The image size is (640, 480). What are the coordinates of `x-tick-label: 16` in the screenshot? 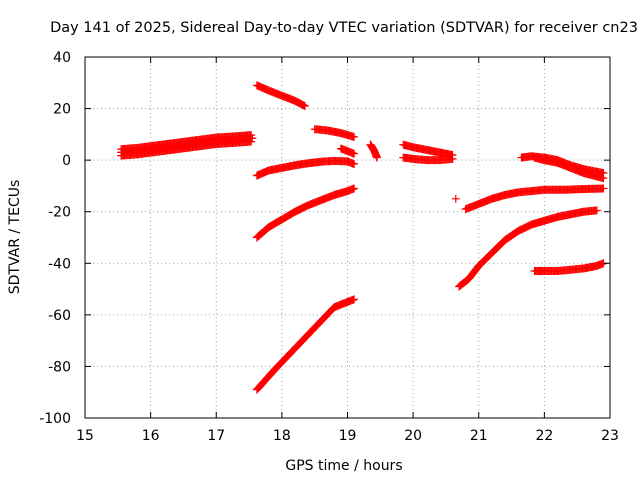 It's located at (151, 436).